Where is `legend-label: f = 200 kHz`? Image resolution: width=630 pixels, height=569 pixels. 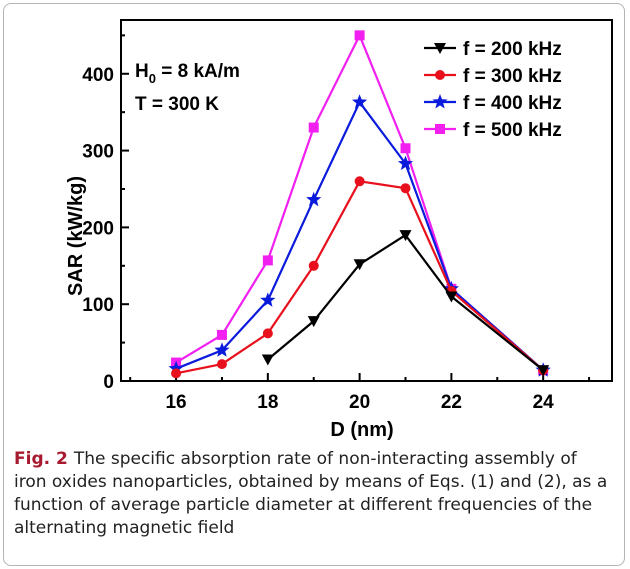
legend-label: f = 200 kHz is located at coordinates (512, 49).